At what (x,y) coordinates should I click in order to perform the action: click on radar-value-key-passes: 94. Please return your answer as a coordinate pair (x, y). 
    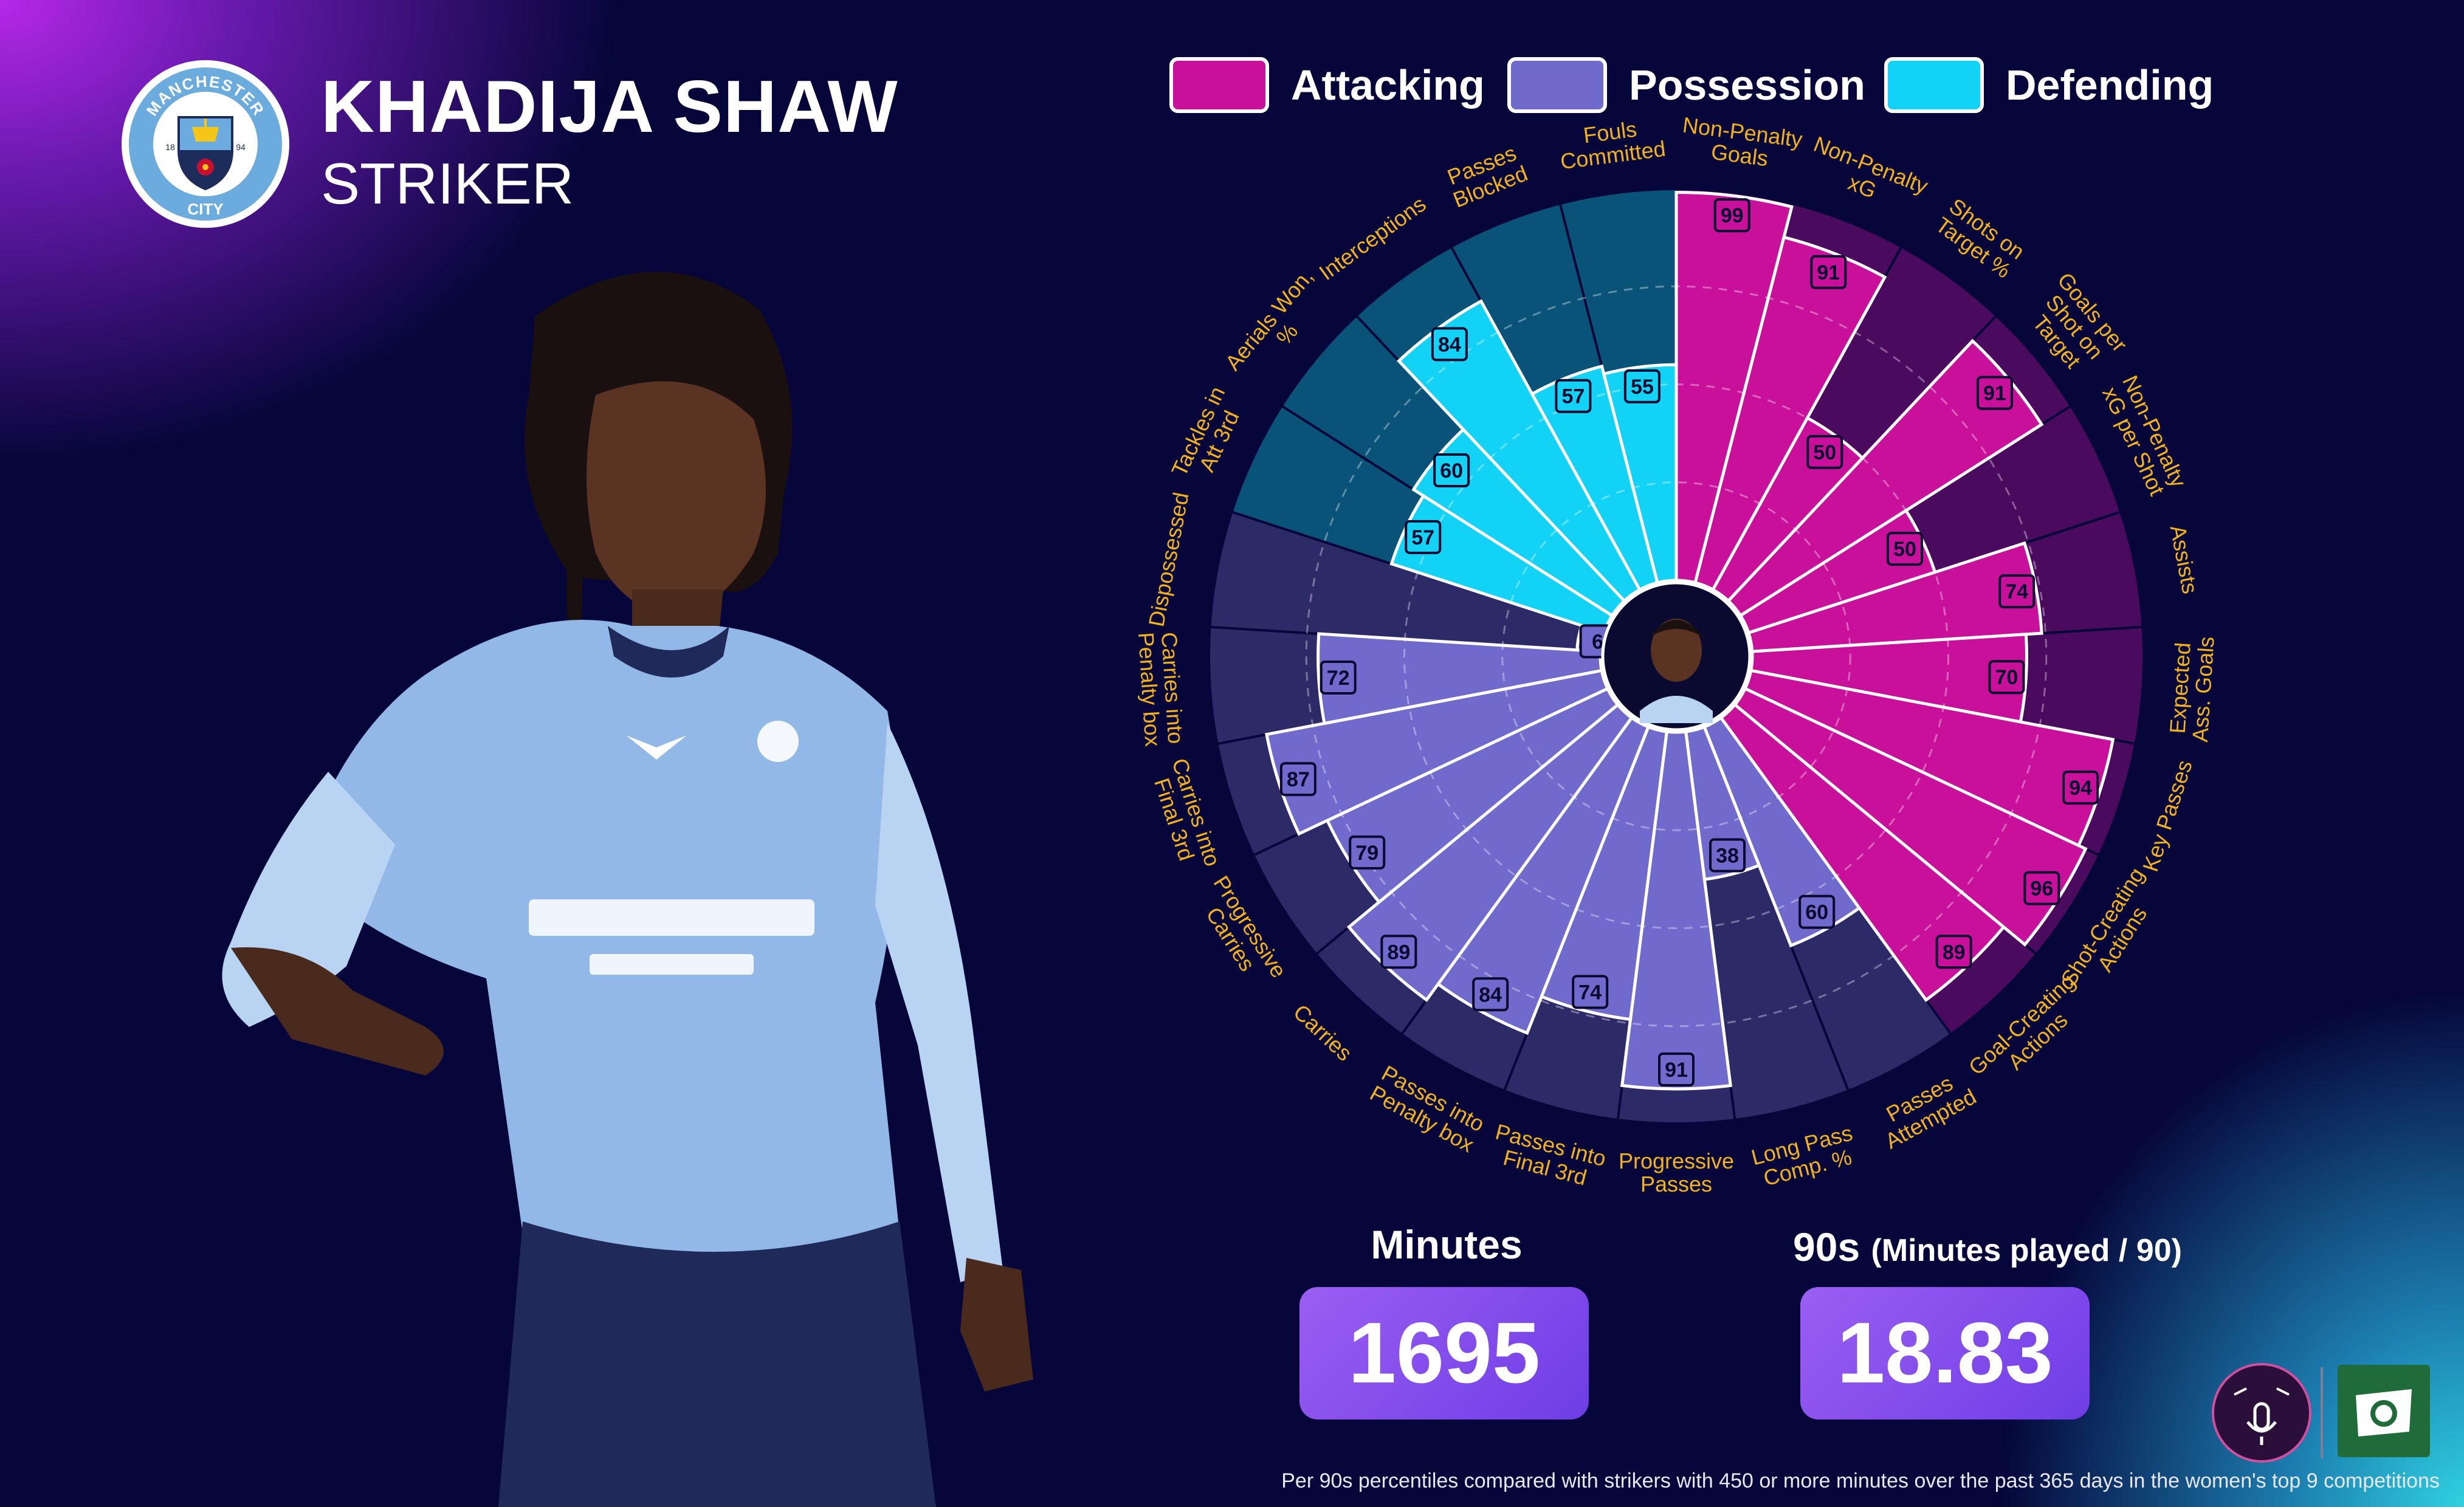
    Looking at the image, I should click on (2081, 788).